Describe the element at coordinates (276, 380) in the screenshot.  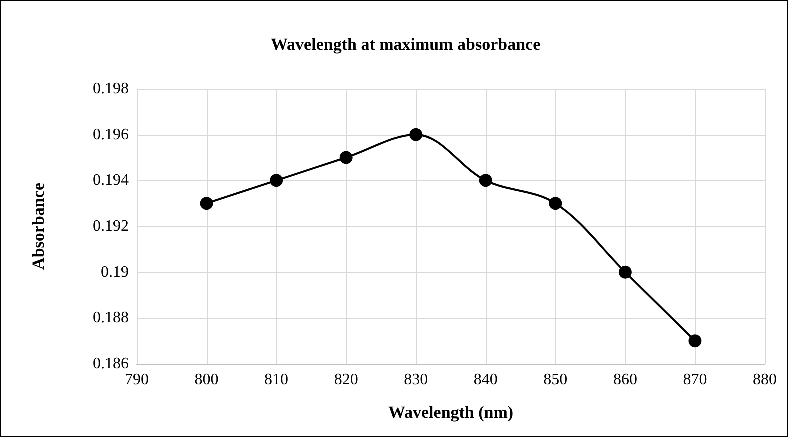
I see `x-tick-label: 810` at that location.